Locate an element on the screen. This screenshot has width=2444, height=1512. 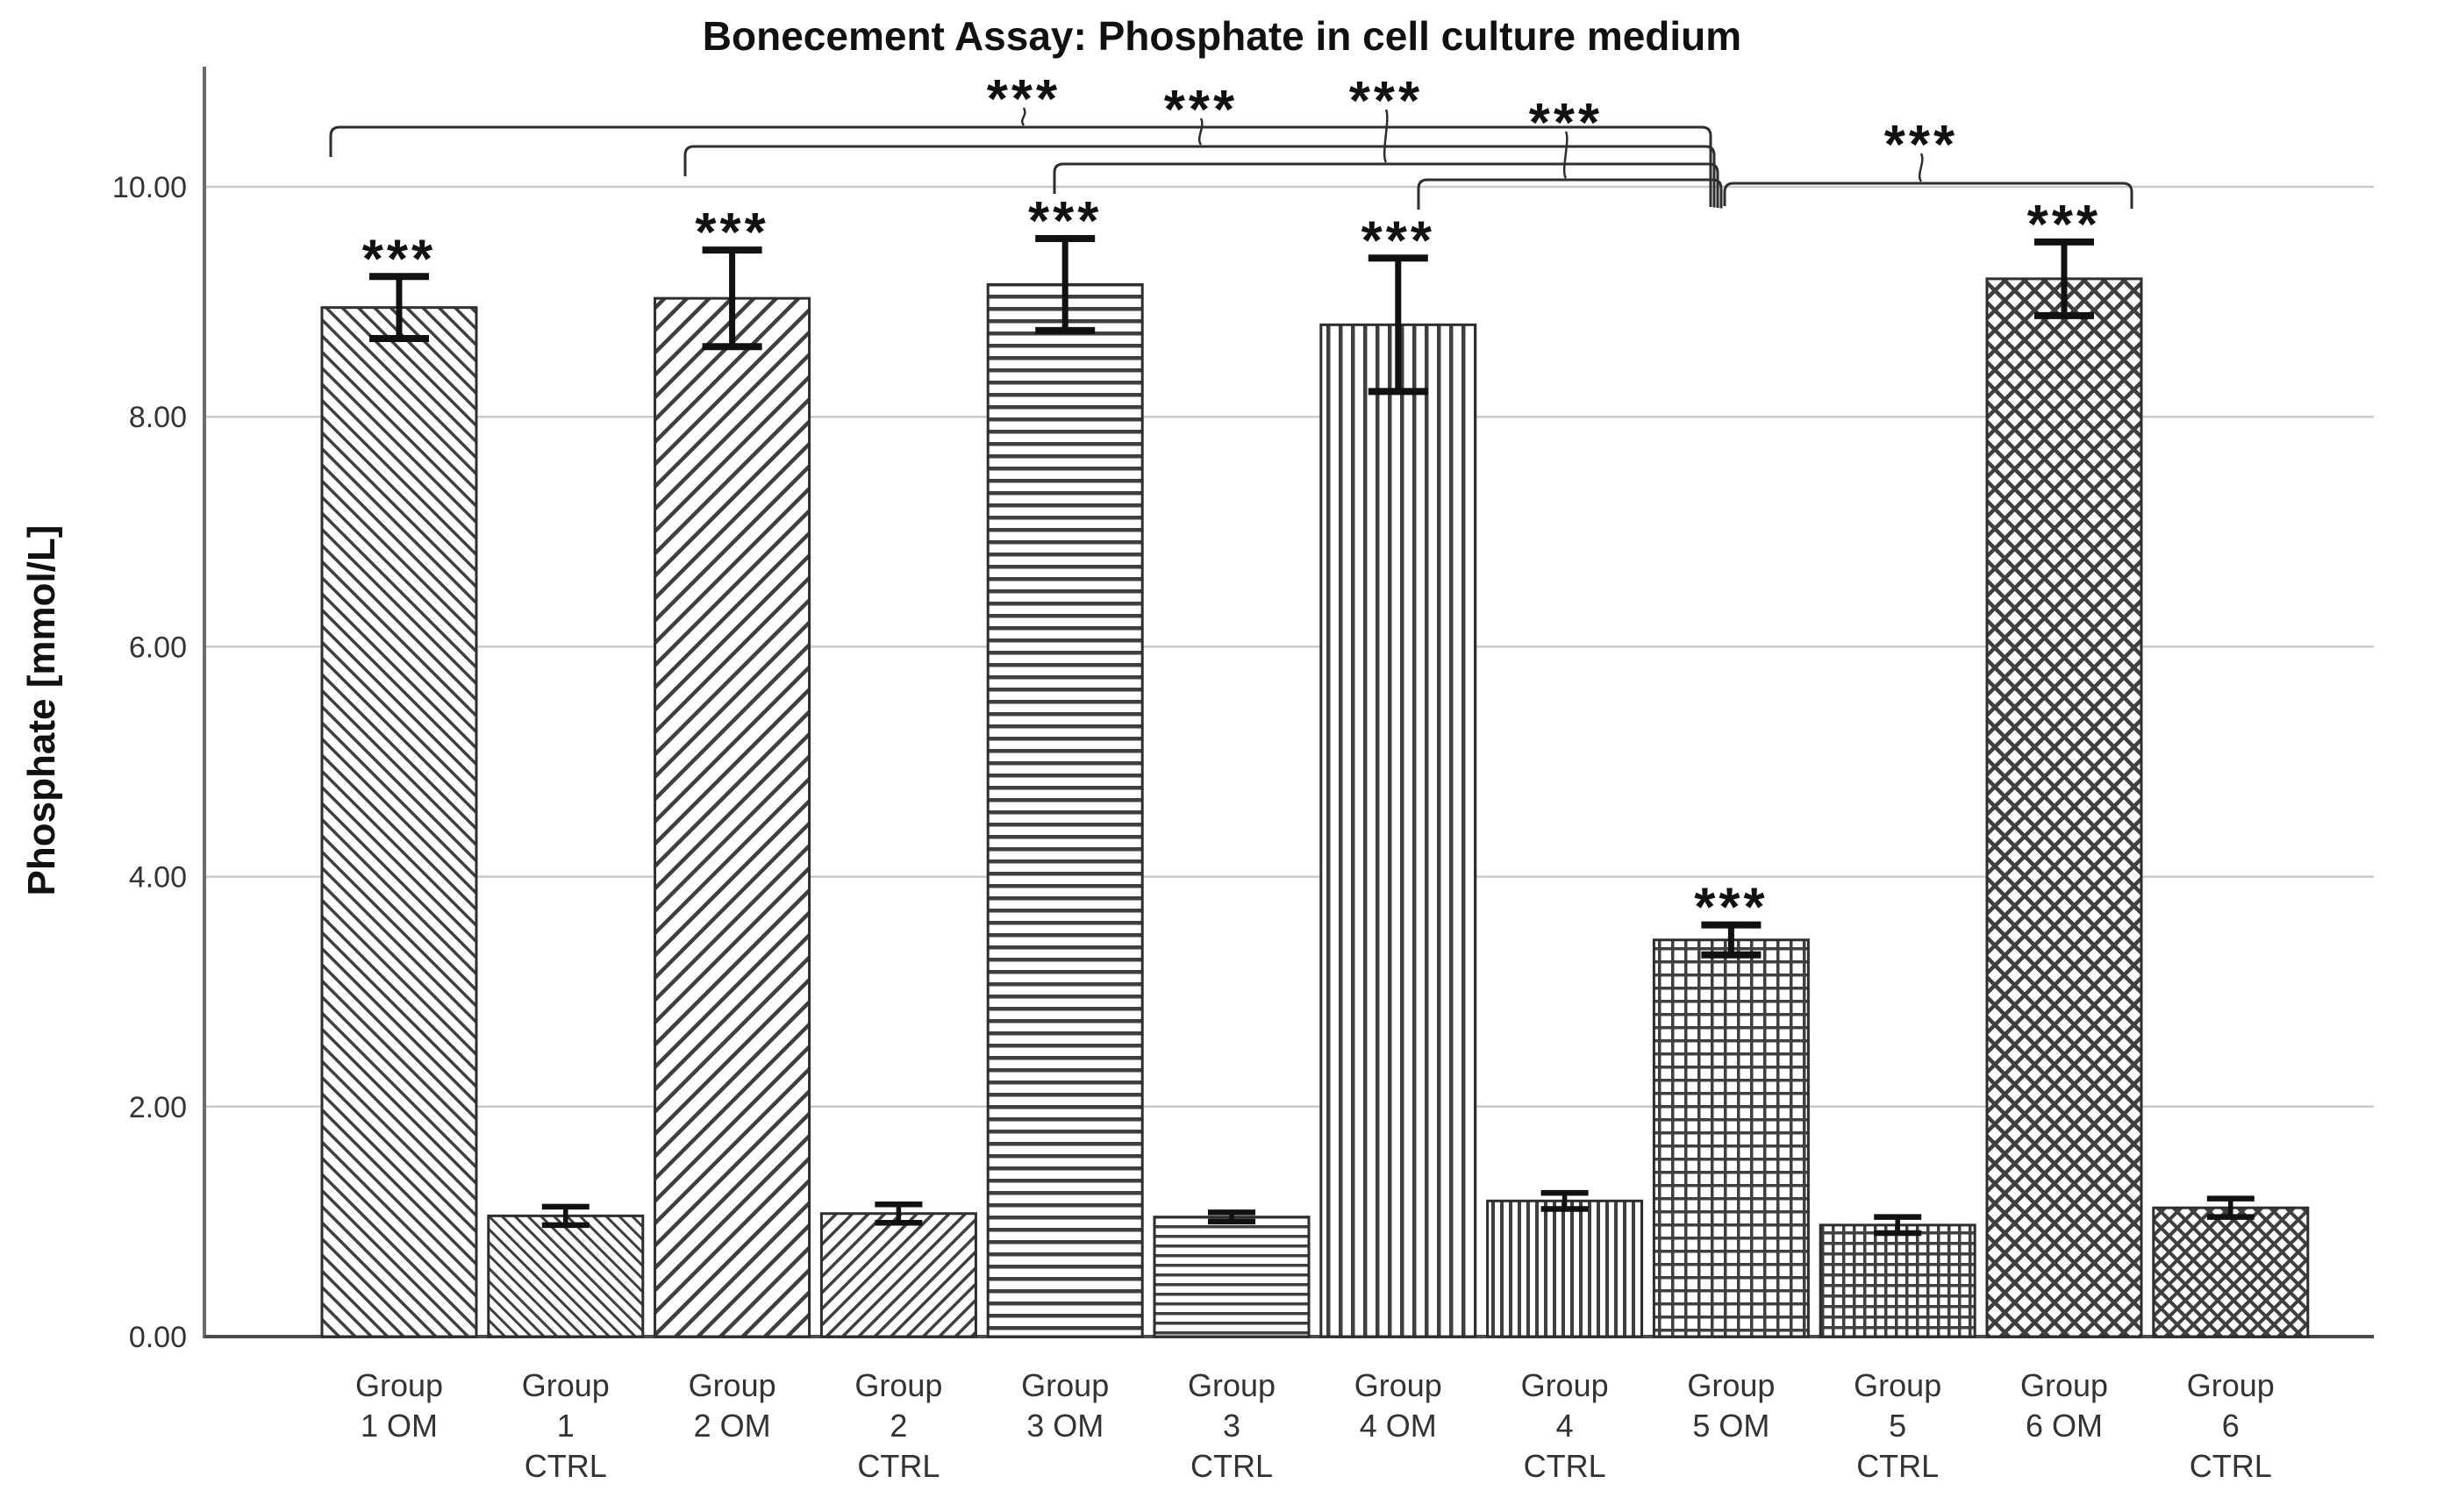
x-tick-label-group-1-ctrl: Group 1 CTRL is located at coordinates (566, 1425).